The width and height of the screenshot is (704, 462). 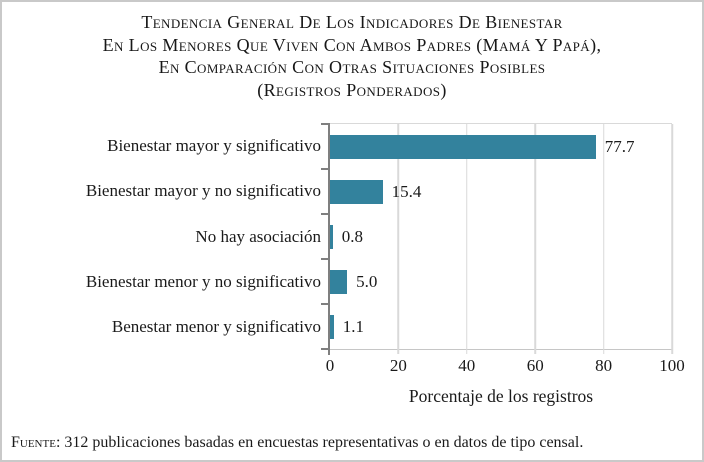 What do you see at coordinates (467, 365) in the screenshot?
I see `x-tick-label: 40` at bounding box center [467, 365].